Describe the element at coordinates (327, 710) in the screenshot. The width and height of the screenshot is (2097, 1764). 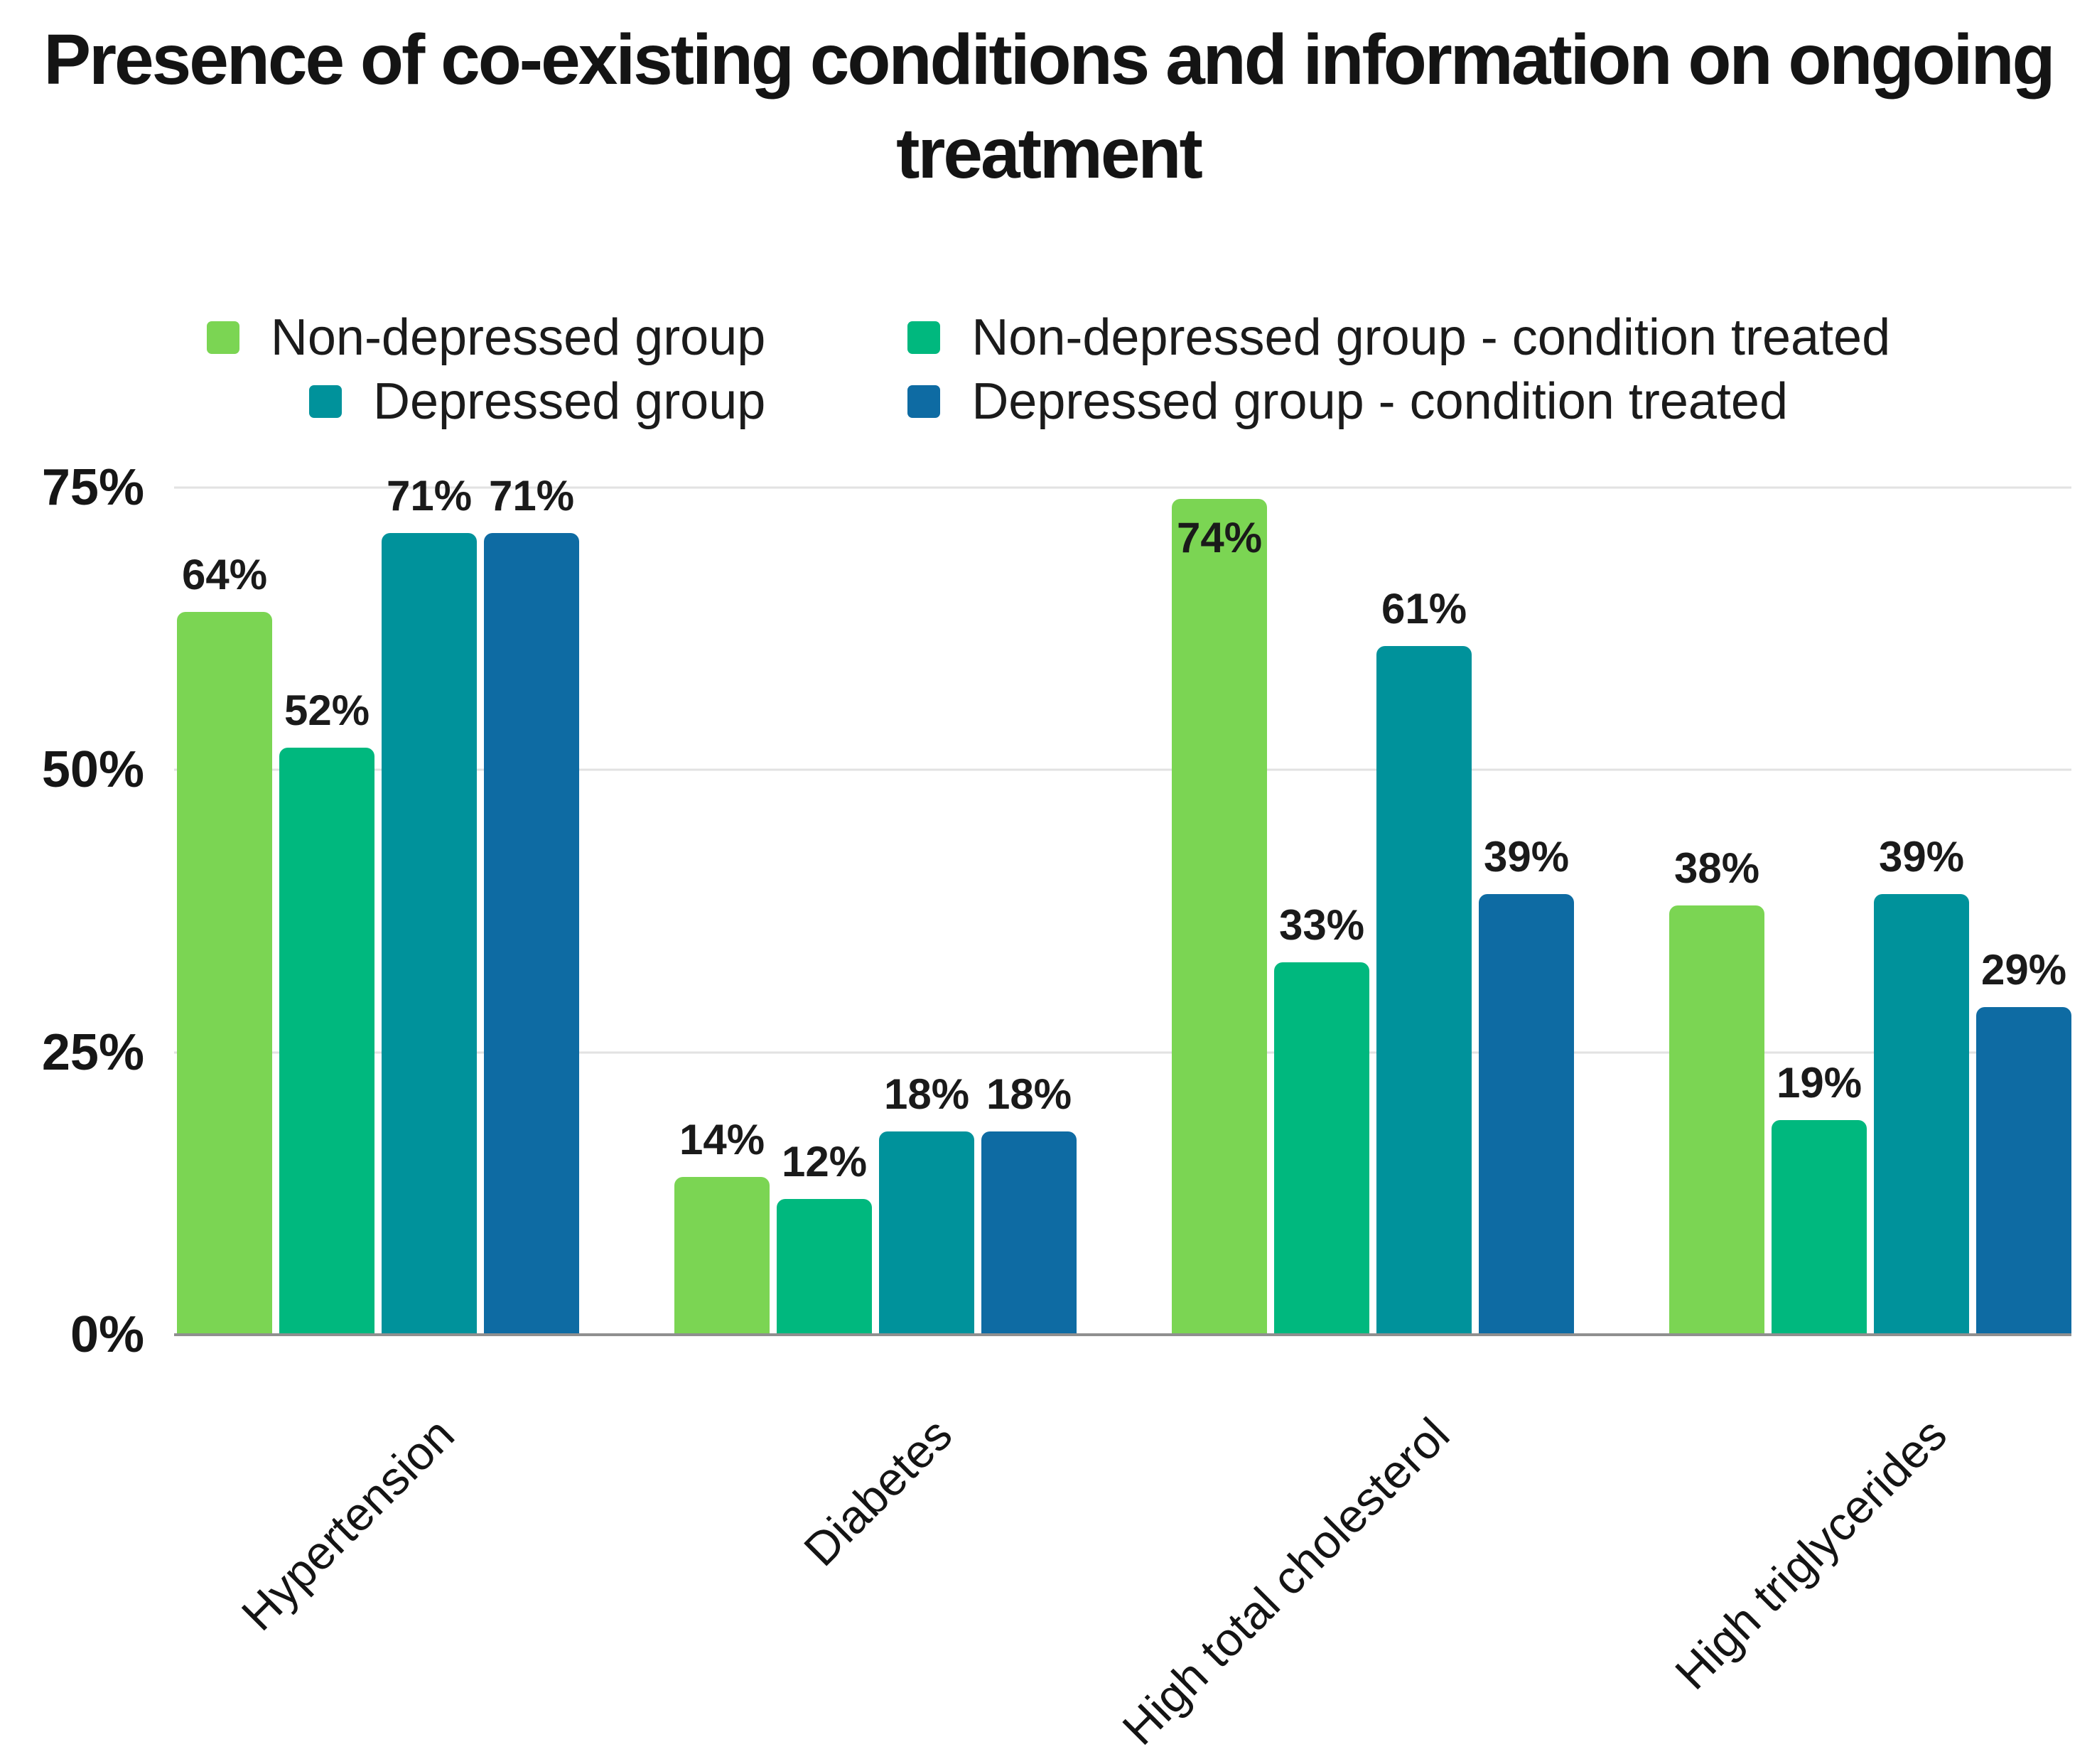
I see `bar-value-label: 52%` at that location.